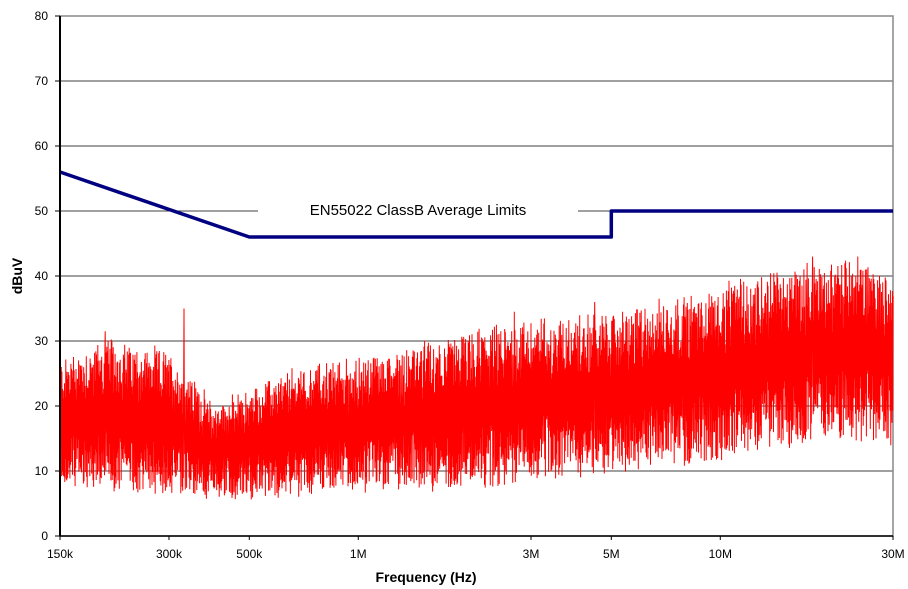 The height and width of the screenshot is (589, 908). What do you see at coordinates (42, 146) in the screenshot?
I see `y-tick-label-60: 60` at bounding box center [42, 146].